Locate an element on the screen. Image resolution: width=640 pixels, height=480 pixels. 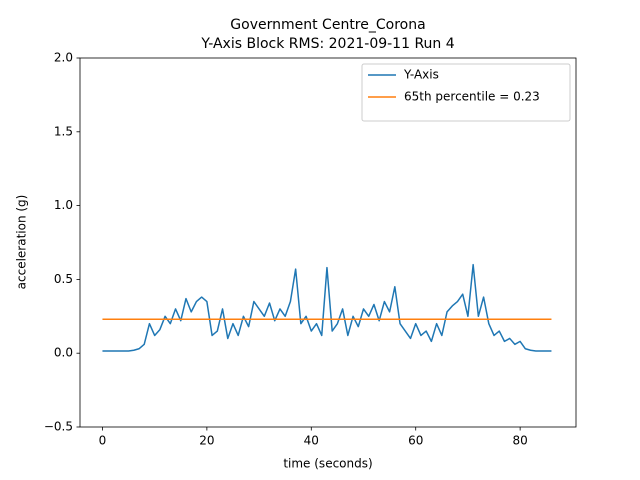
x-tick-label: 40 is located at coordinates (311, 441).